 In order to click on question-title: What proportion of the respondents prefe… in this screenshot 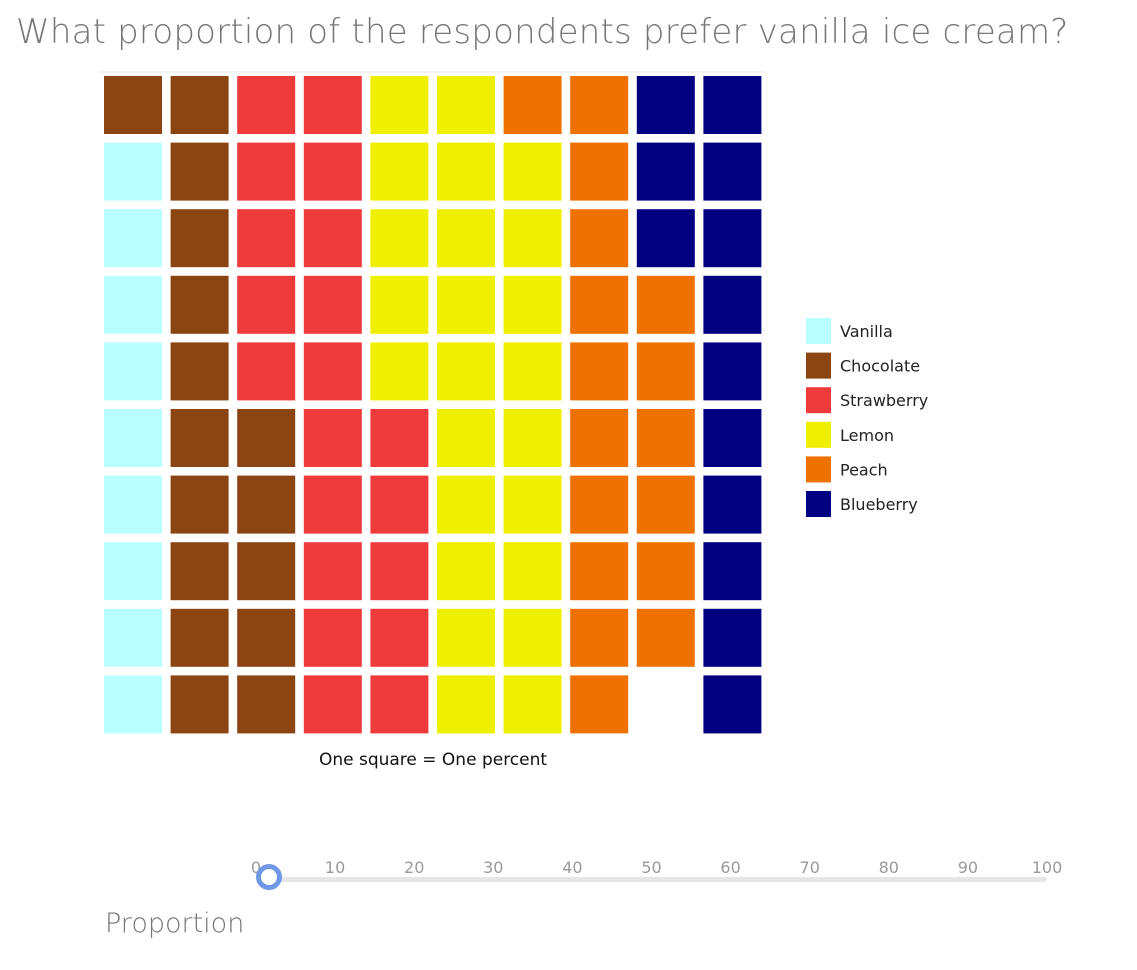, I will do `click(542, 32)`.